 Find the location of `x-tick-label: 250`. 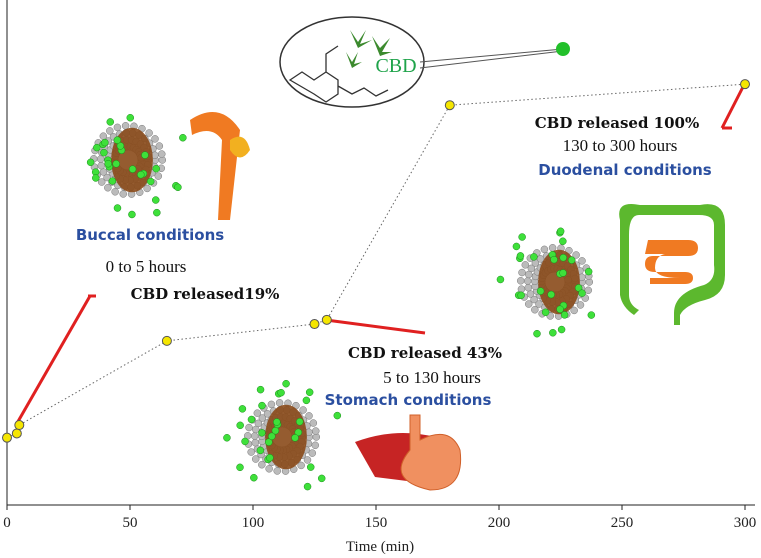

x-tick-label: 250 is located at coordinates (622, 523).